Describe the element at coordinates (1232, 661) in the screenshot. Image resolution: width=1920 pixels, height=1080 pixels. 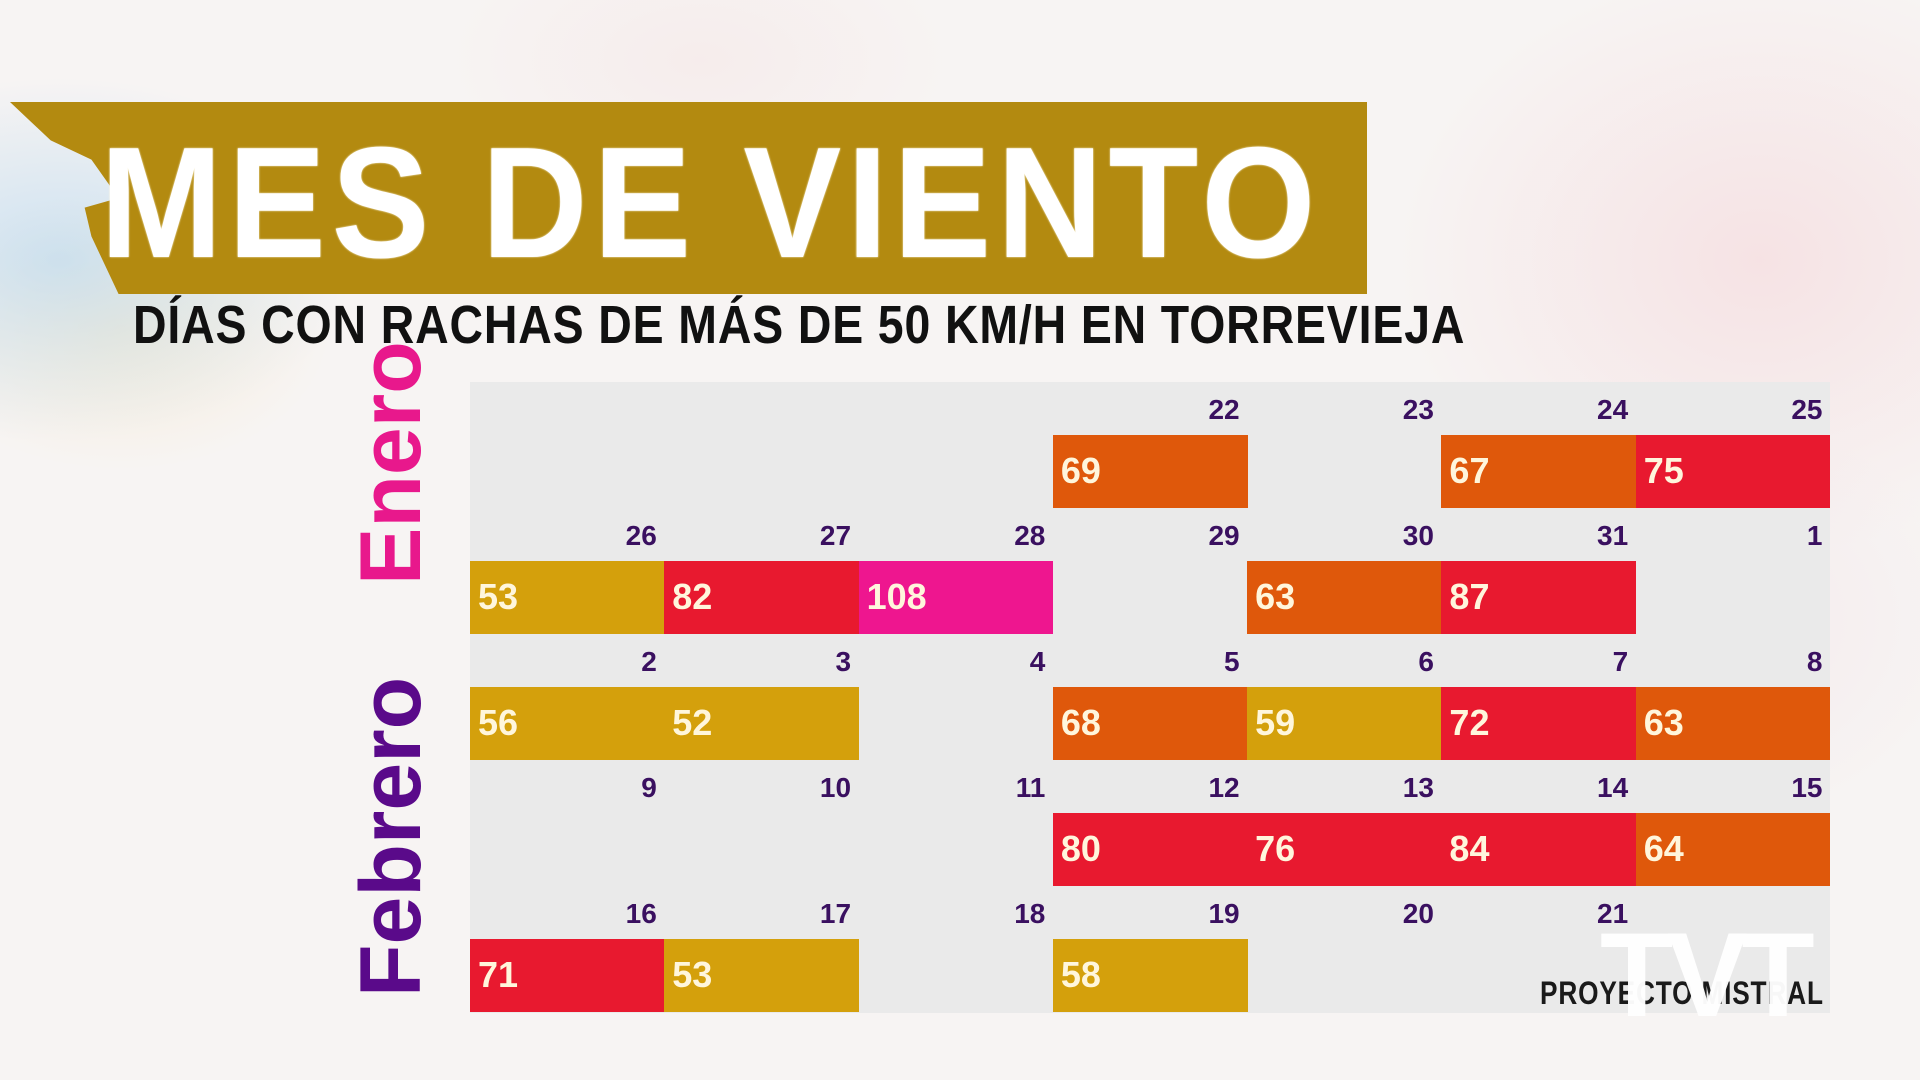
I see `day-number: 5` at that location.